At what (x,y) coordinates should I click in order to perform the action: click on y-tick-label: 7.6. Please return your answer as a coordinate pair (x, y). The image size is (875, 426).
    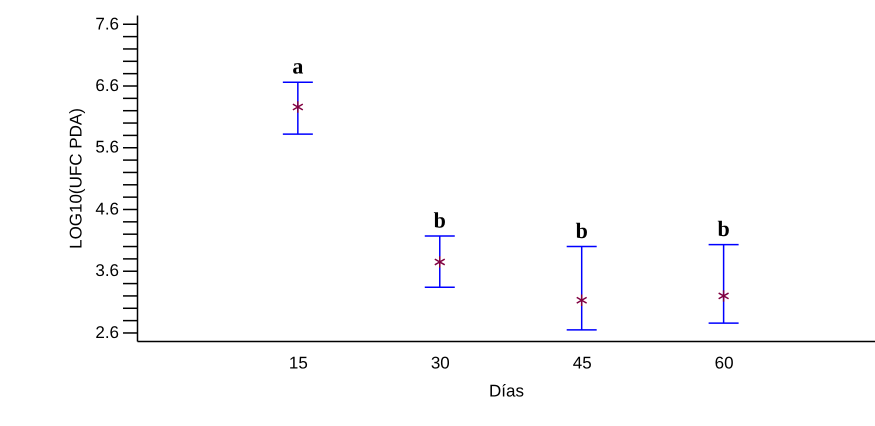
    Looking at the image, I should click on (107, 24).